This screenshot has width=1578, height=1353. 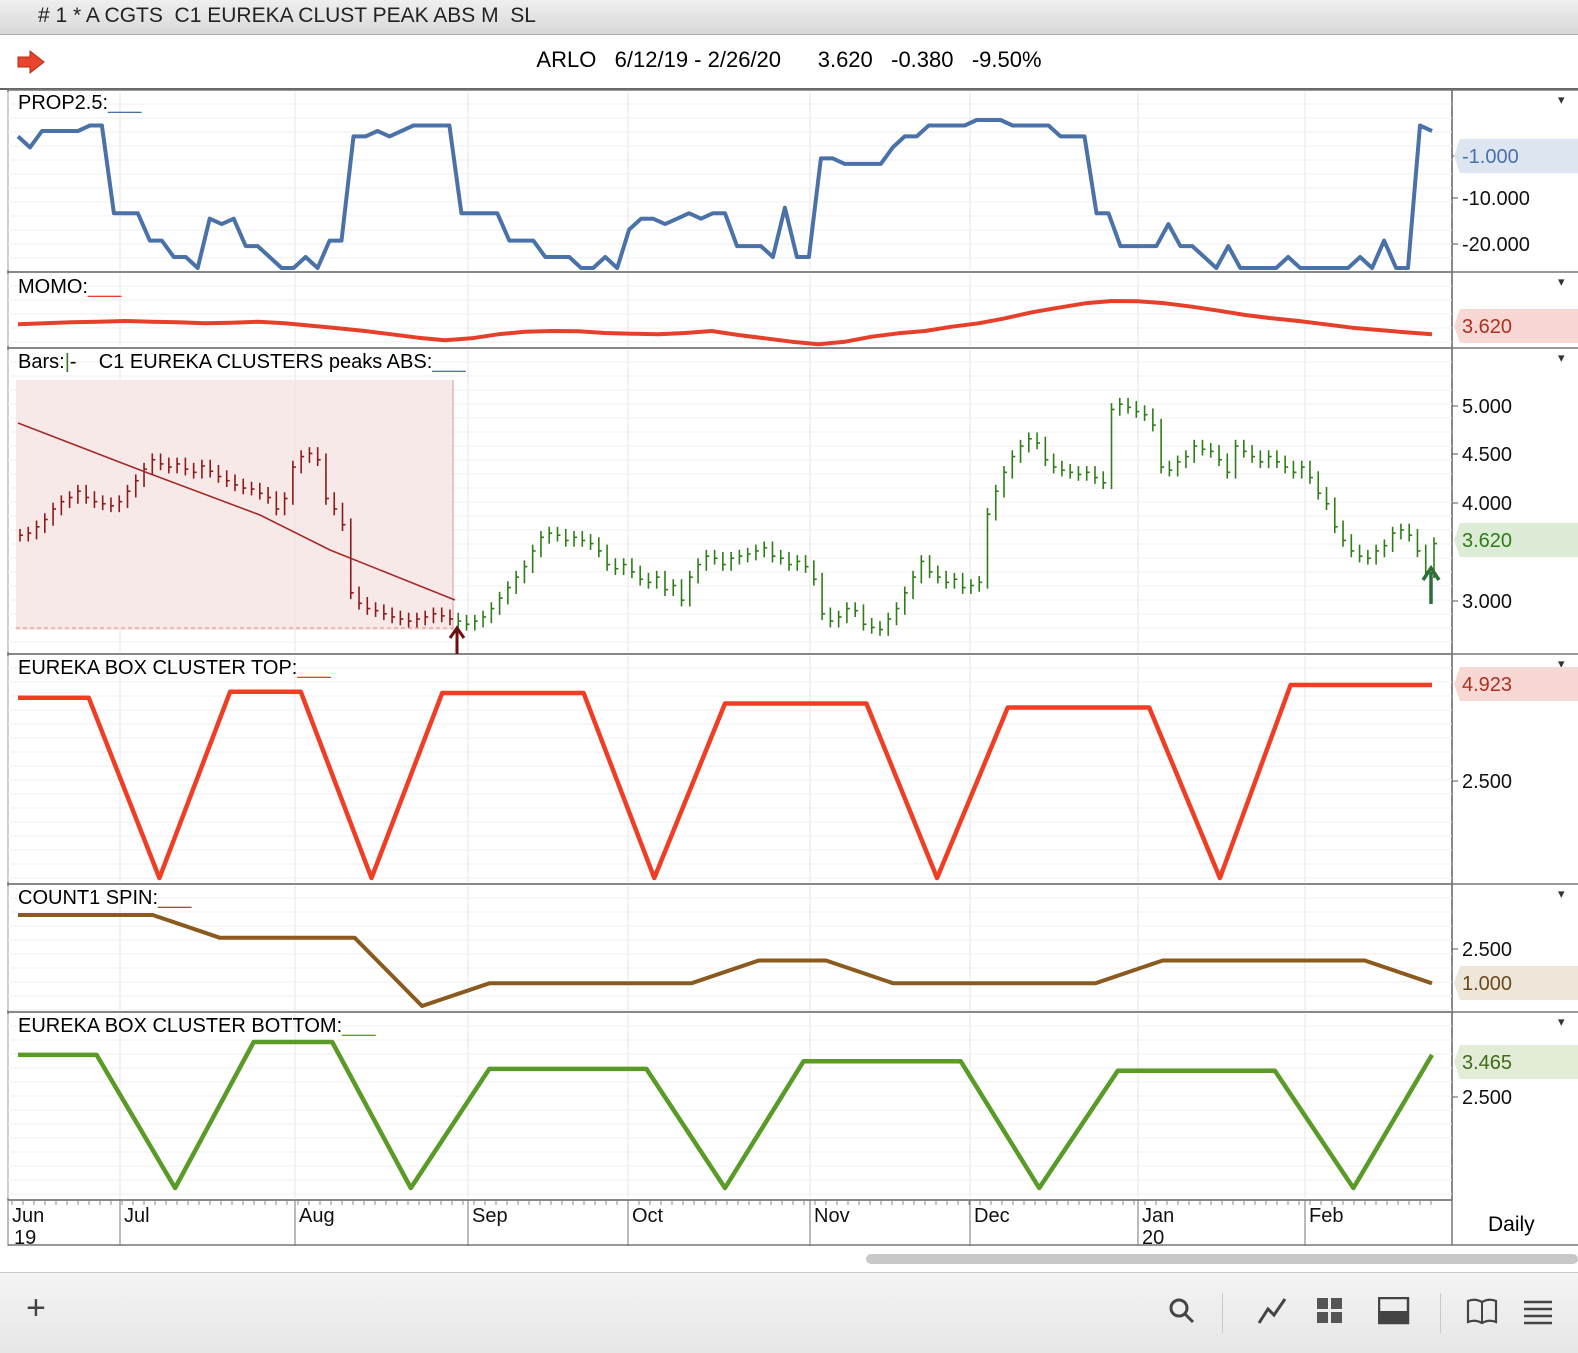 I want to click on x-month-label: Jul, so click(x=137, y=1216).